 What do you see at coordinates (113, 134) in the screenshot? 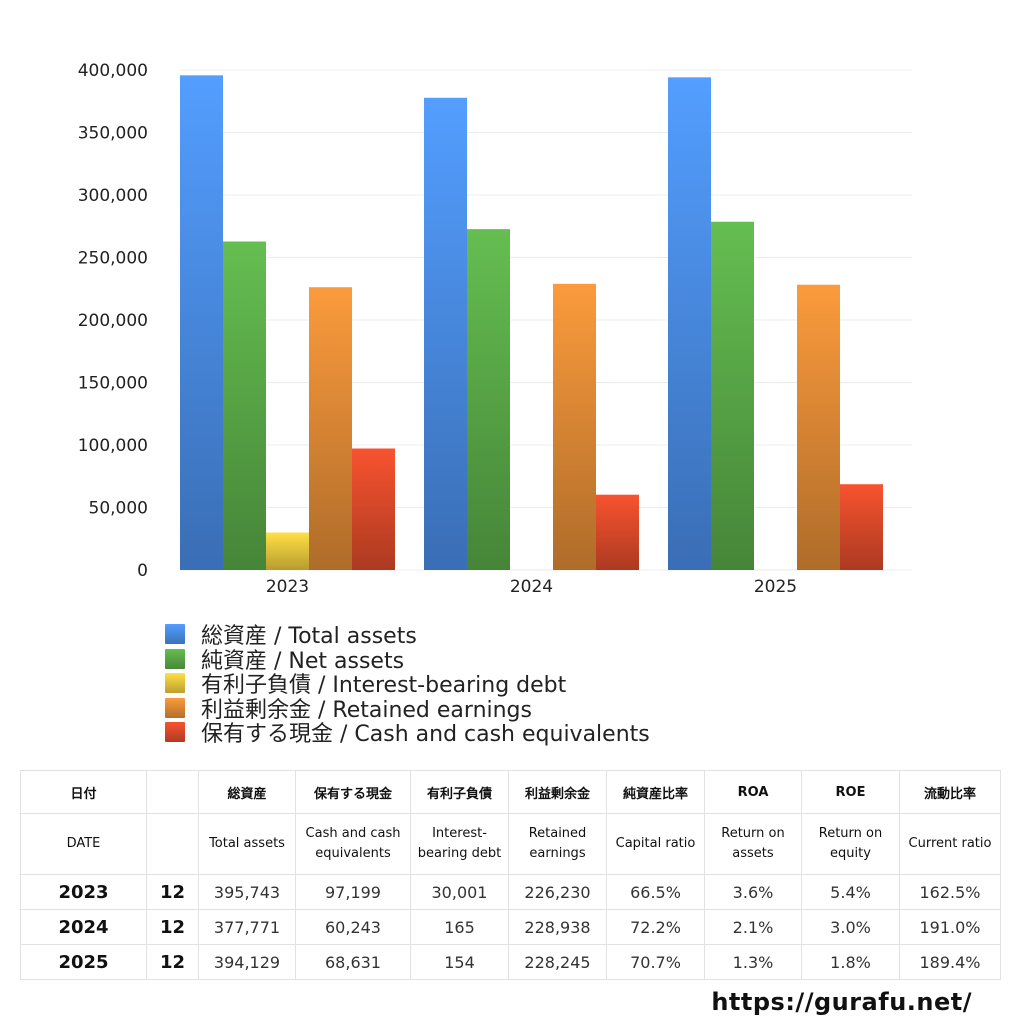
I see `y-tick-label: 350,000` at bounding box center [113, 134].